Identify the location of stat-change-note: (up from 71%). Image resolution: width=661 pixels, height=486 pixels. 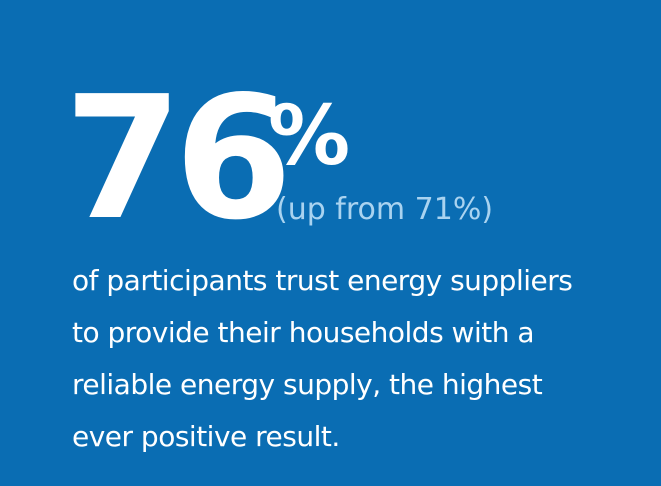
(385, 209).